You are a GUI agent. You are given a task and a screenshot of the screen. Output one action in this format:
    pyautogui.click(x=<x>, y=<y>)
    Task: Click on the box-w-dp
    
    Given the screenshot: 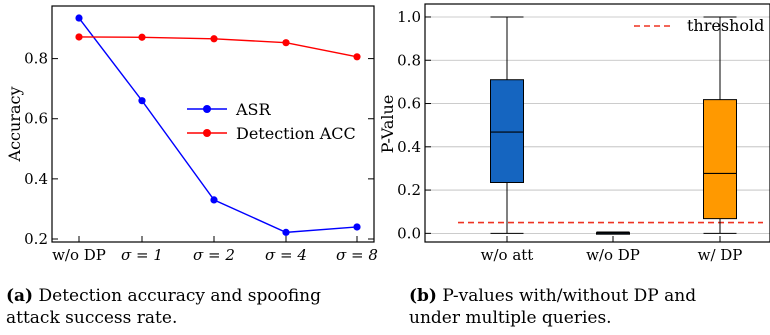 What is the action you would take?
    pyautogui.click(x=720, y=125)
    